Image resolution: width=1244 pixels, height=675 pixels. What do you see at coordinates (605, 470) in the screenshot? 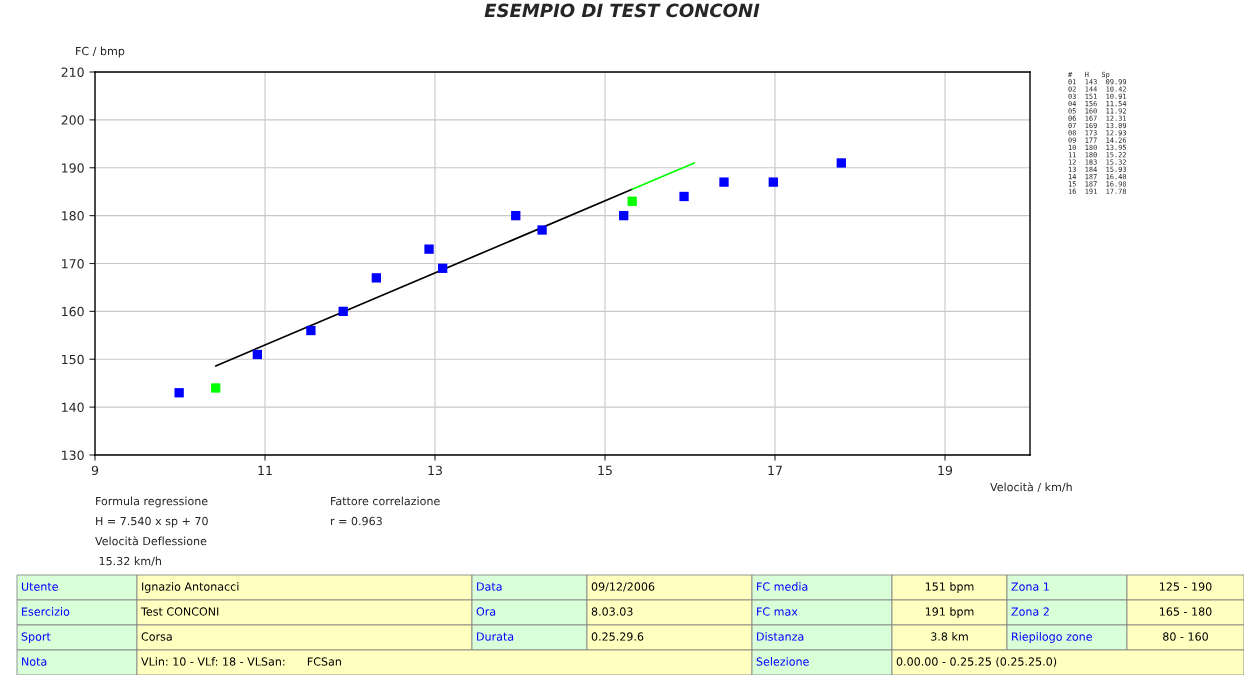
I see `x-tick-label: 15` at bounding box center [605, 470].